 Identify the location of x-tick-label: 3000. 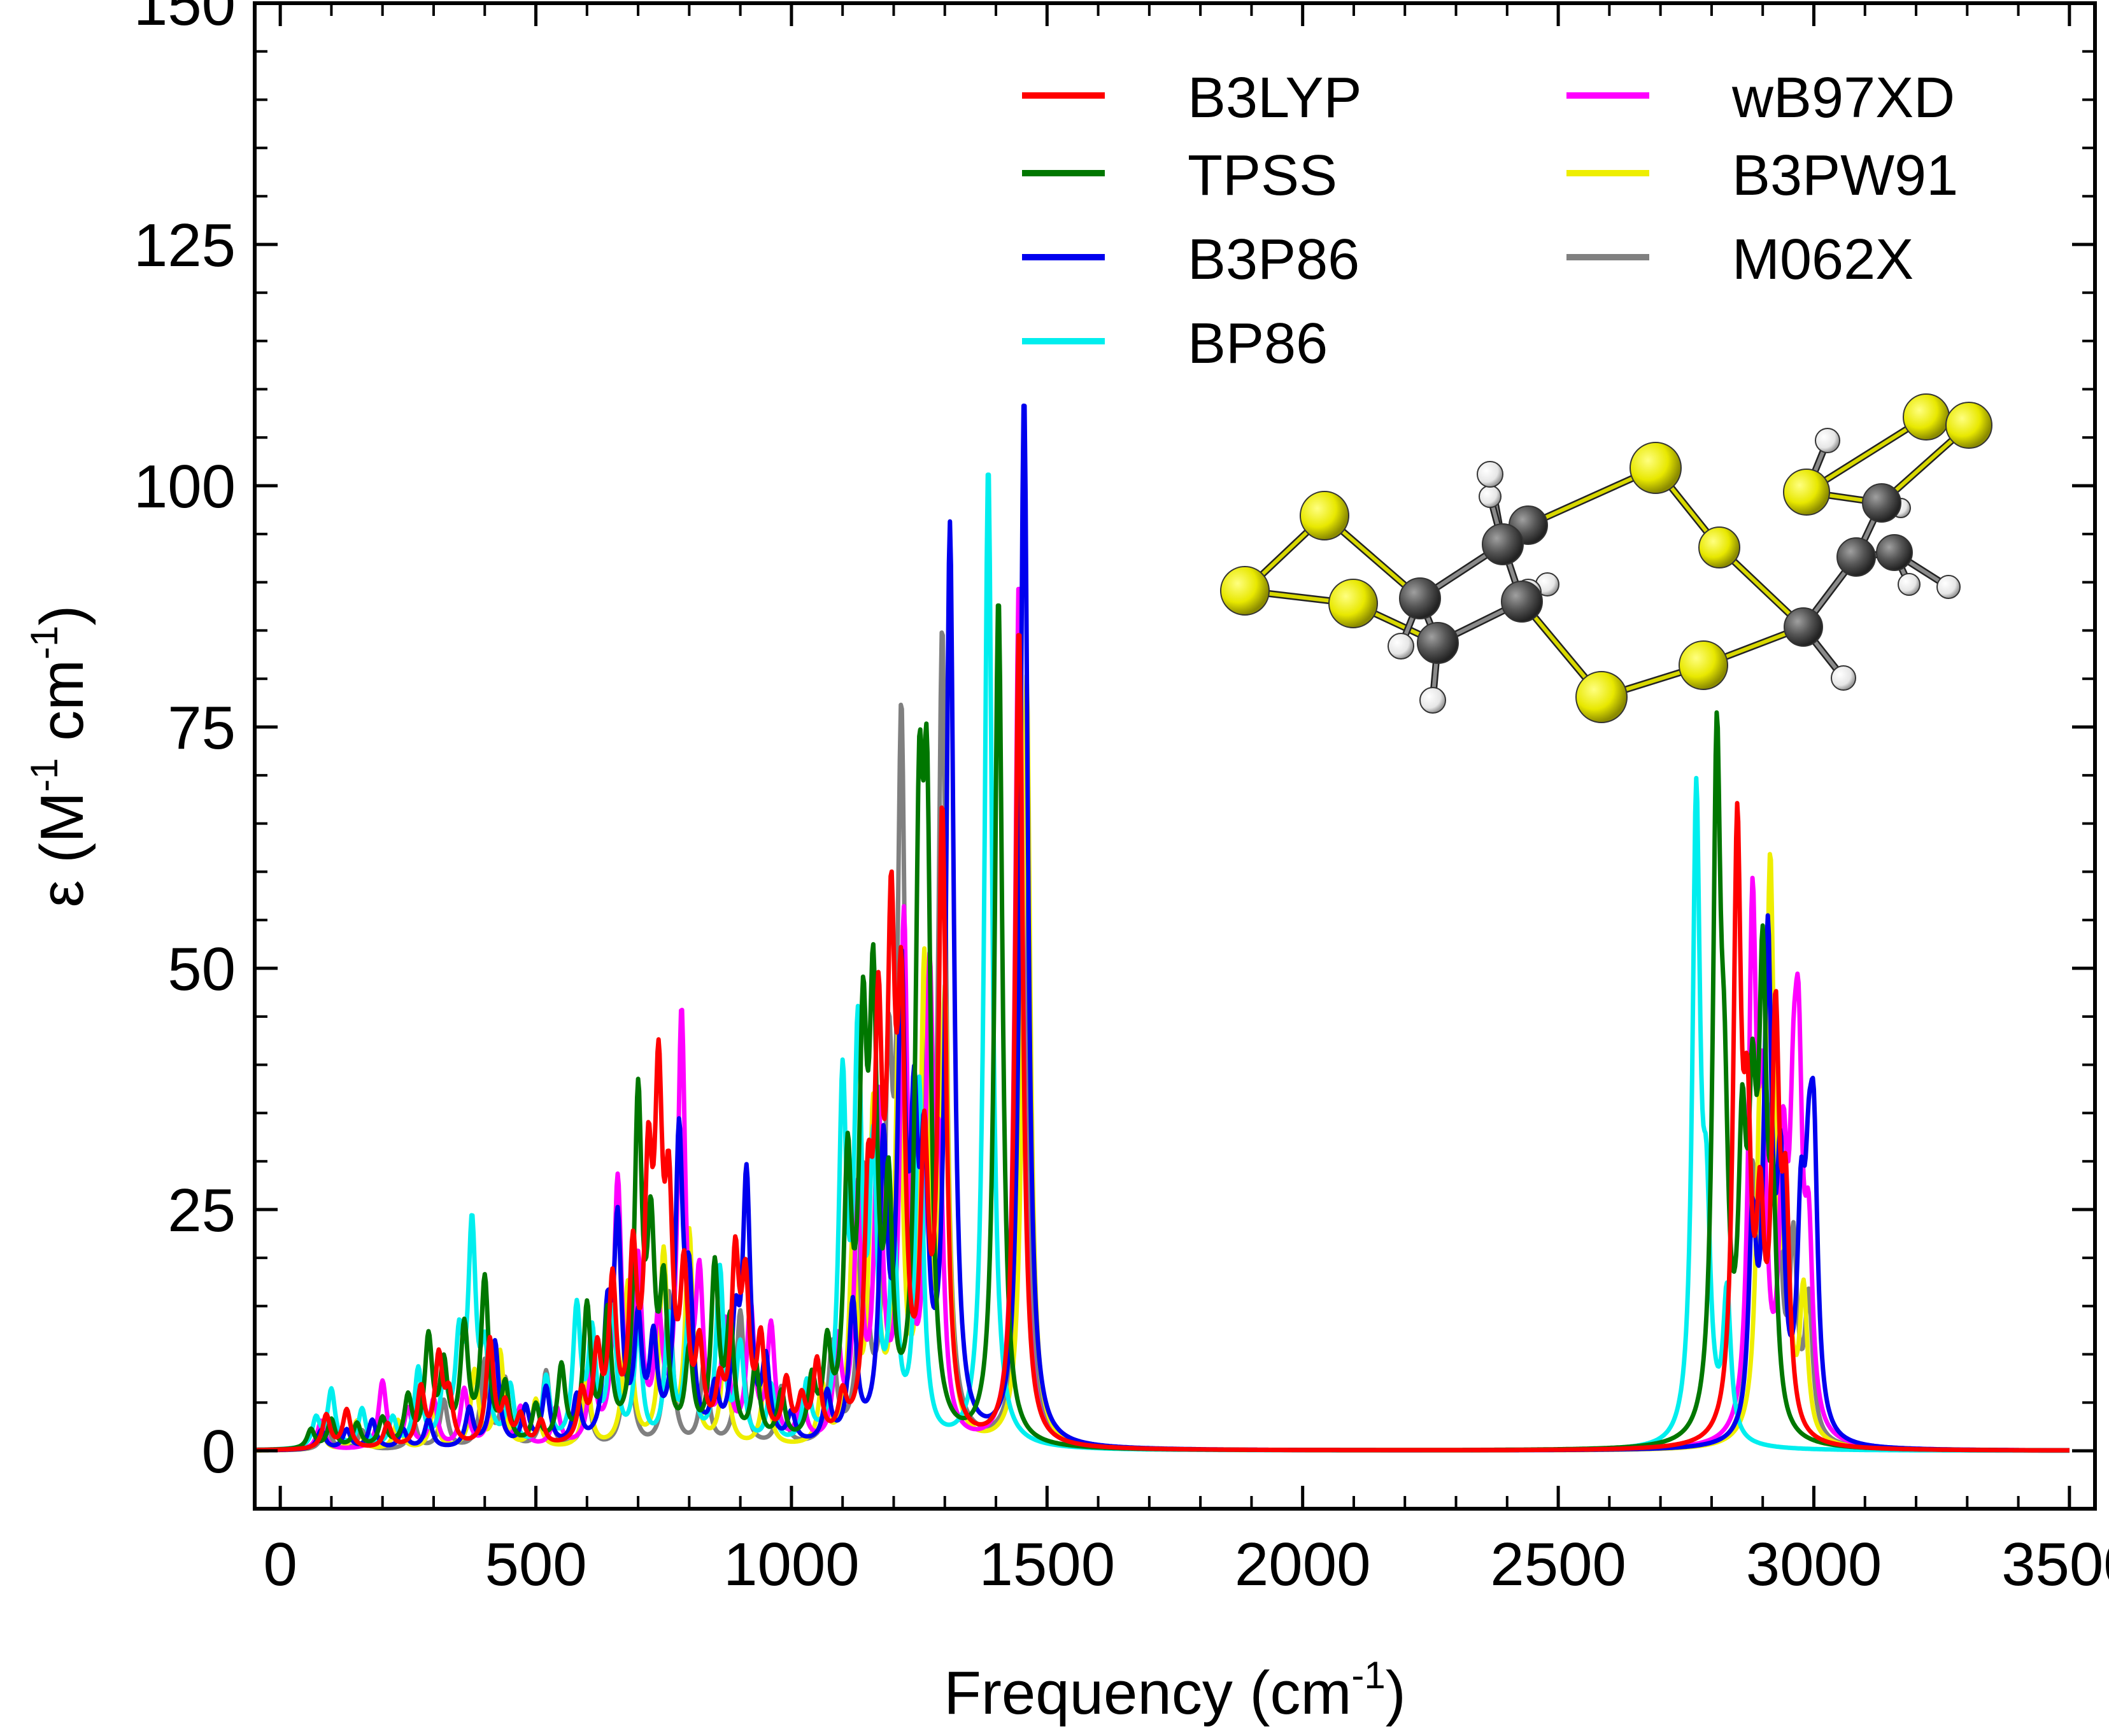
(1814, 1564).